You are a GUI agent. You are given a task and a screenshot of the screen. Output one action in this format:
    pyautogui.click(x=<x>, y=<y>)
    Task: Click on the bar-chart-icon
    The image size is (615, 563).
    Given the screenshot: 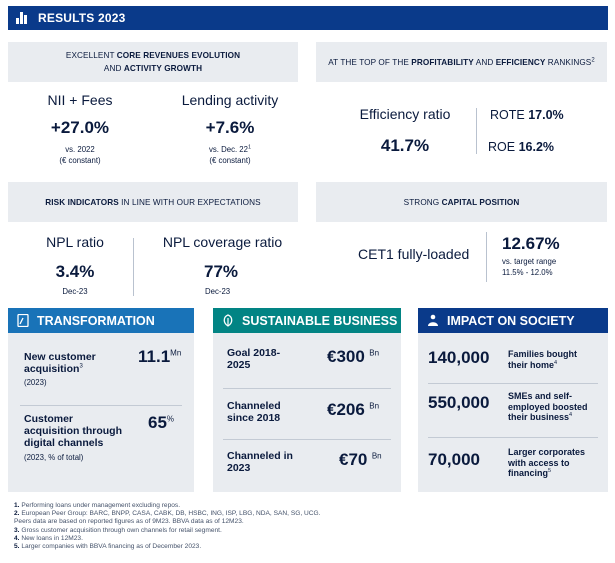 What is the action you would take?
    pyautogui.click(x=23, y=18)
    